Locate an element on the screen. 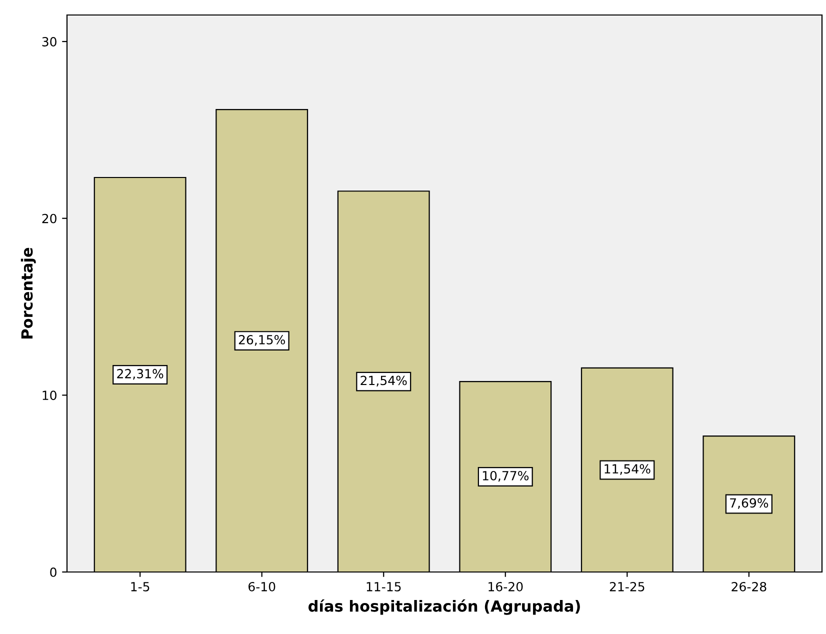 Image resolution: width=826 pixels, height=634 pixels. data-label: 26,15% is located at coordinates (261, 340).